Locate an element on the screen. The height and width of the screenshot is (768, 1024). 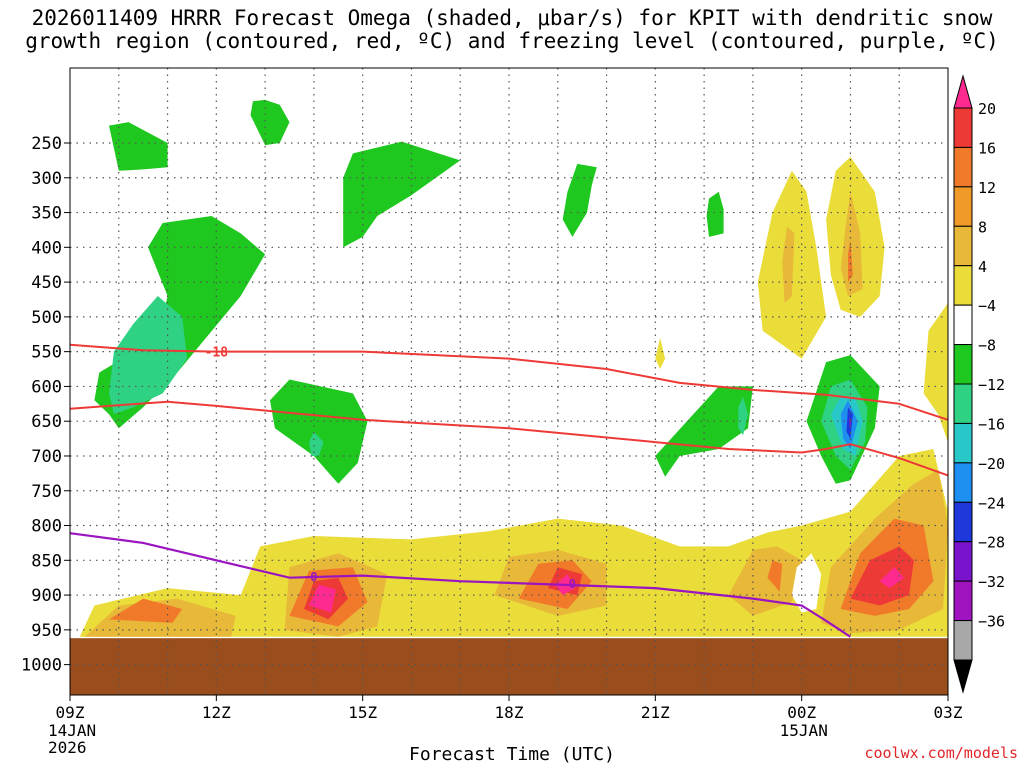
y-tick-label: 1000 is located at coordinates (41, 666).